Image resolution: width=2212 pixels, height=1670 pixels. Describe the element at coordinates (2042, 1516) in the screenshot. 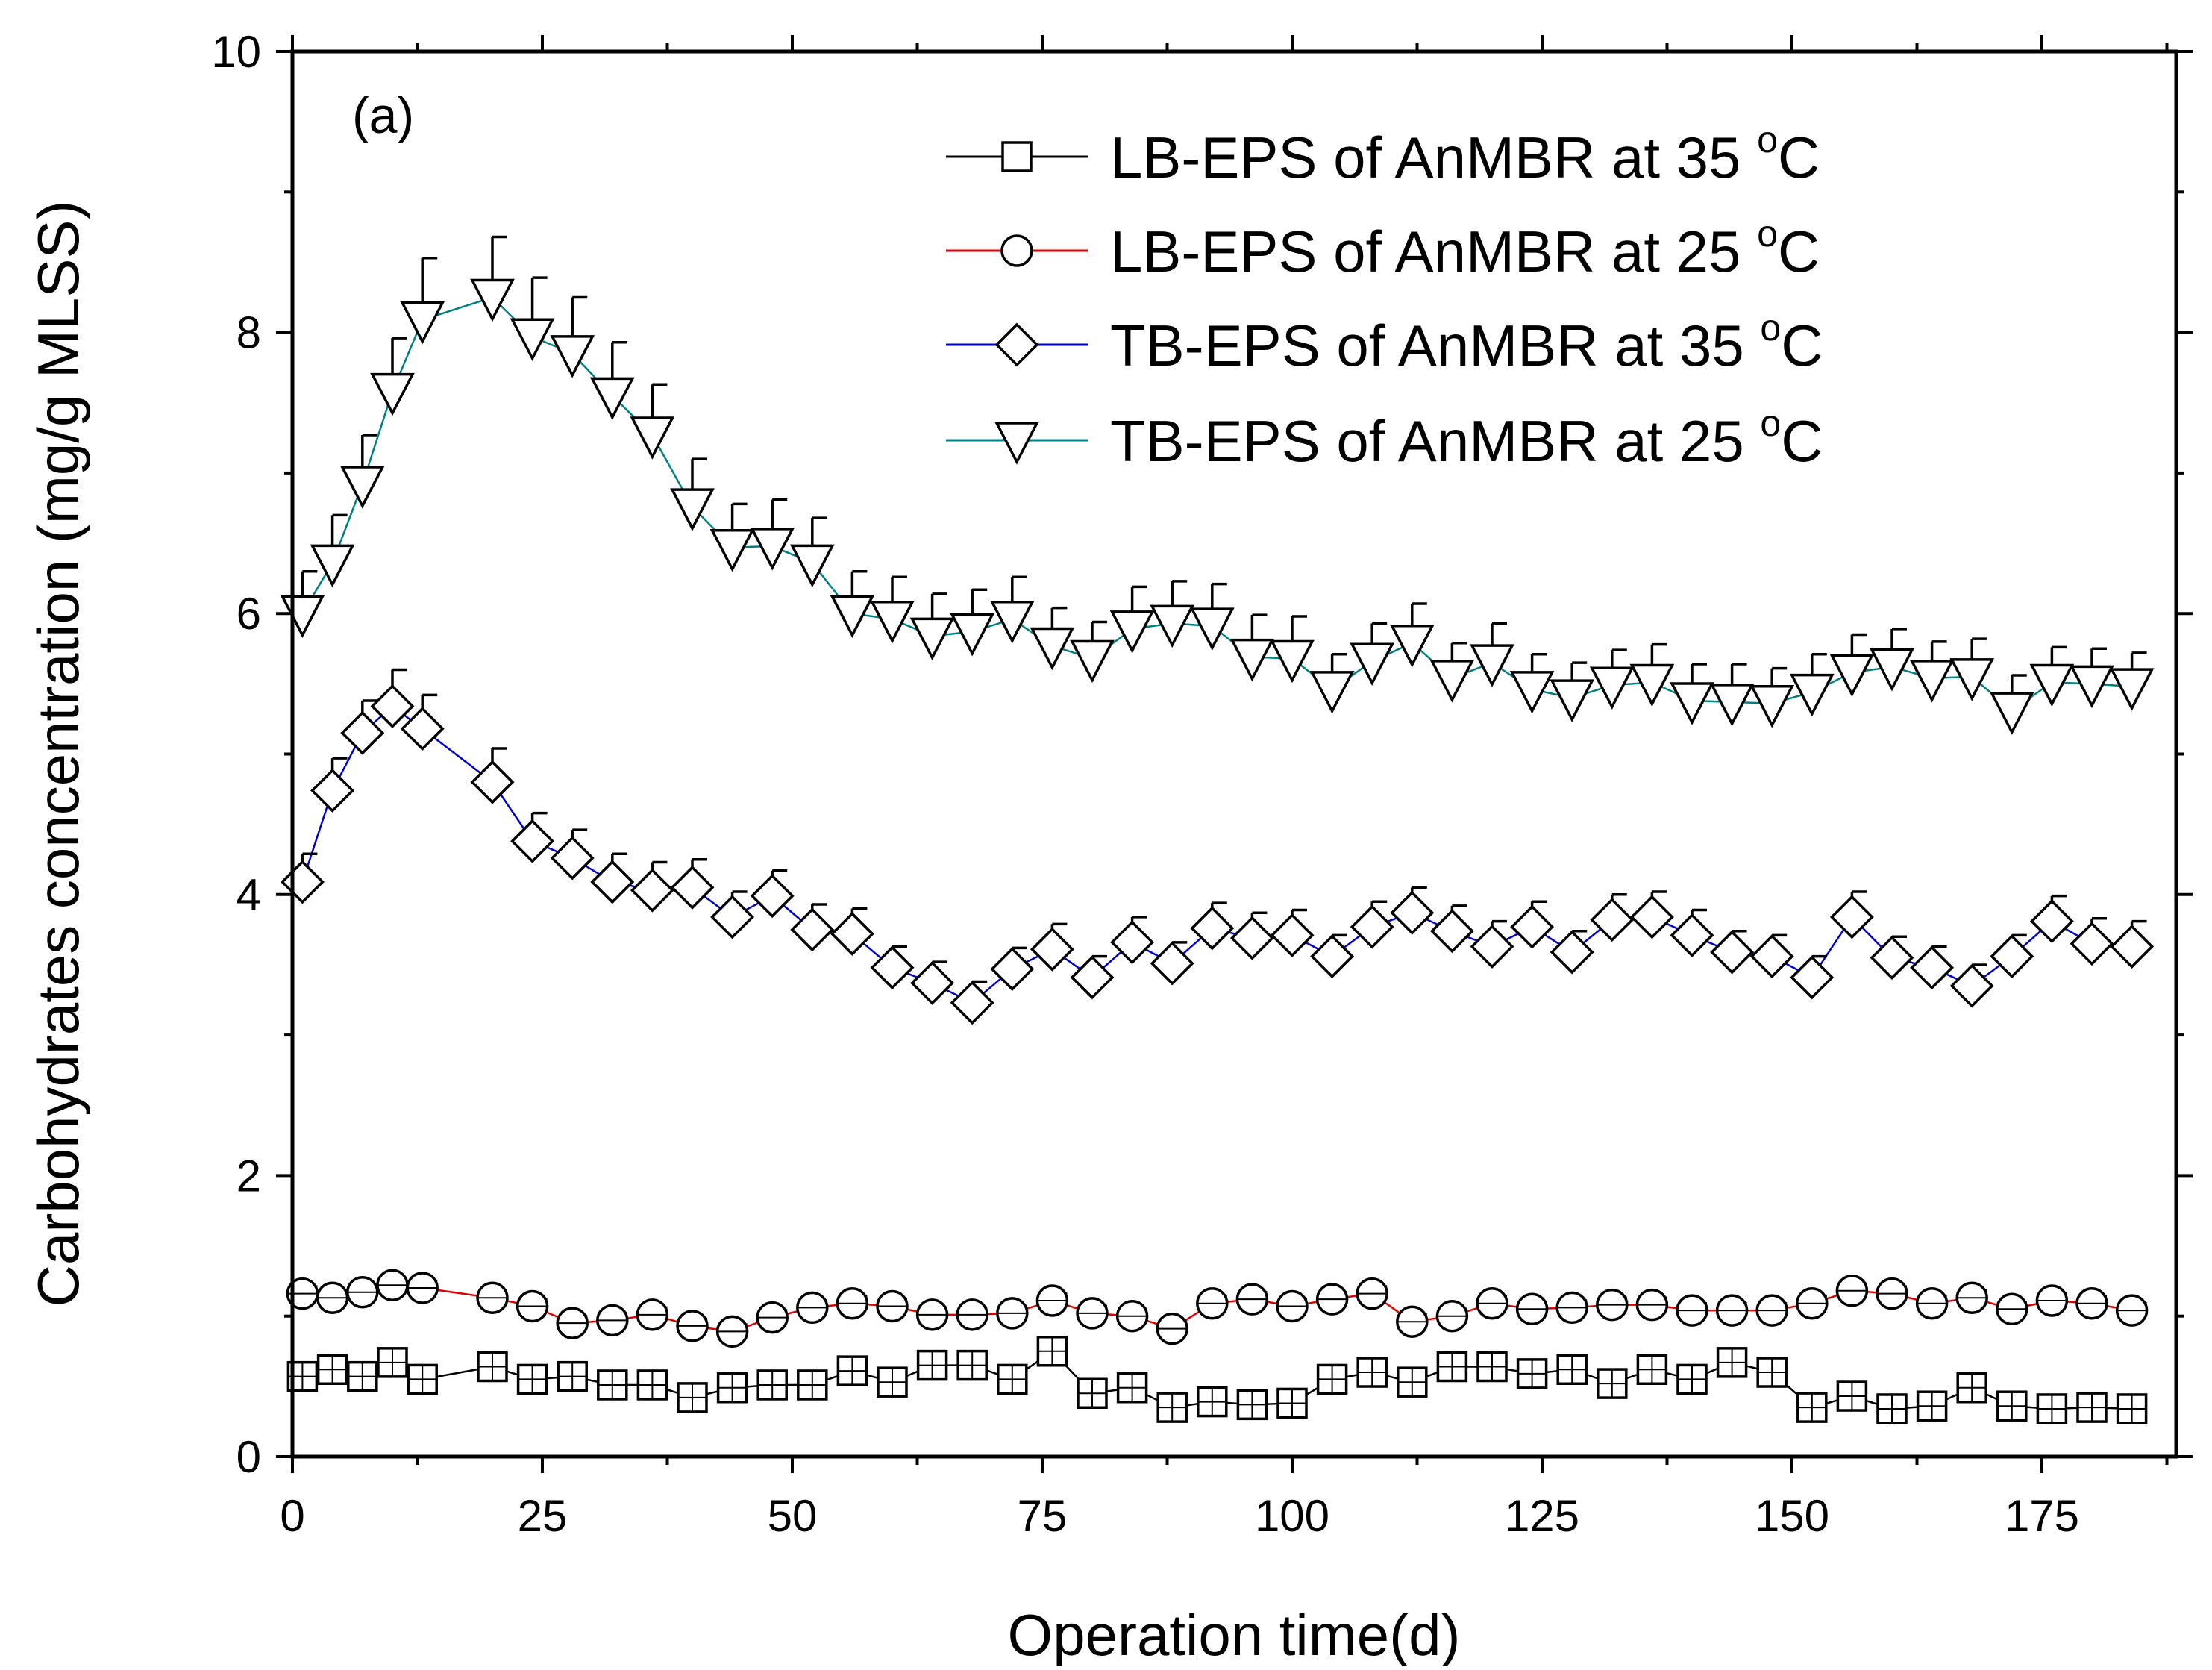

I see `x-tick-label: 175` at that location.